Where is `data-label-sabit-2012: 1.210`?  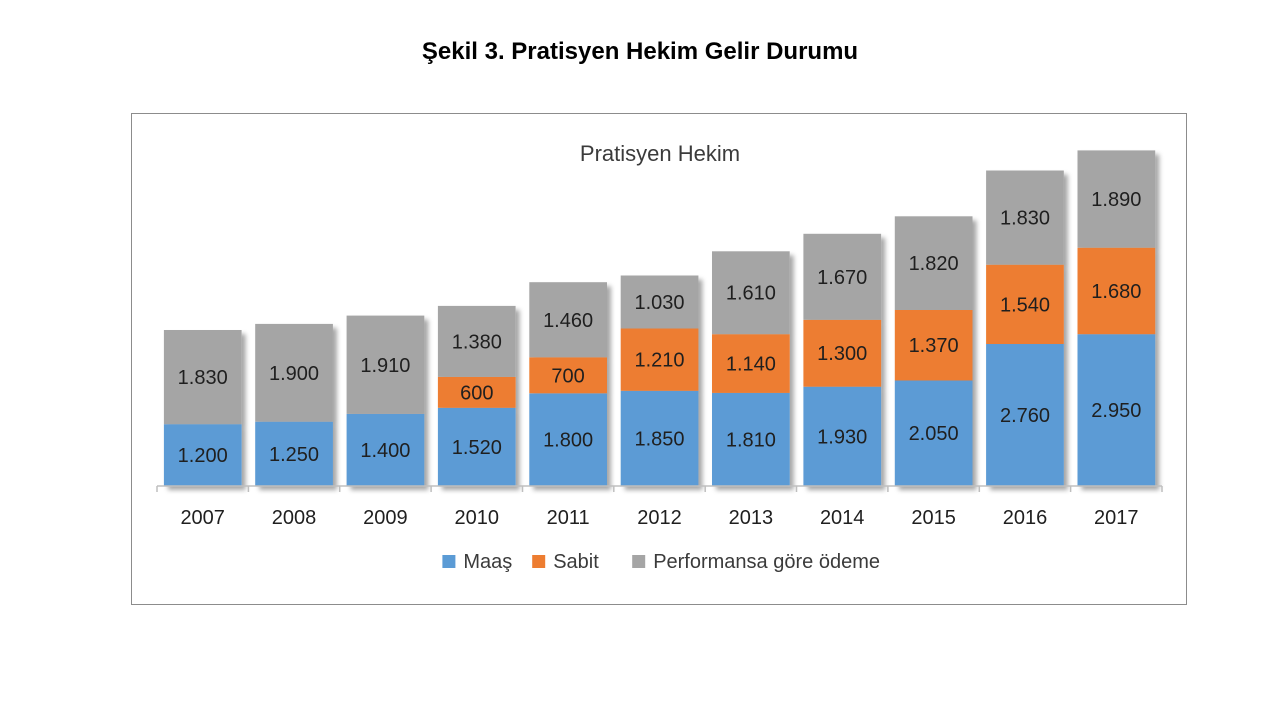
data-label-sabit-2012: 1.210 is located at coordinates (659, 361).